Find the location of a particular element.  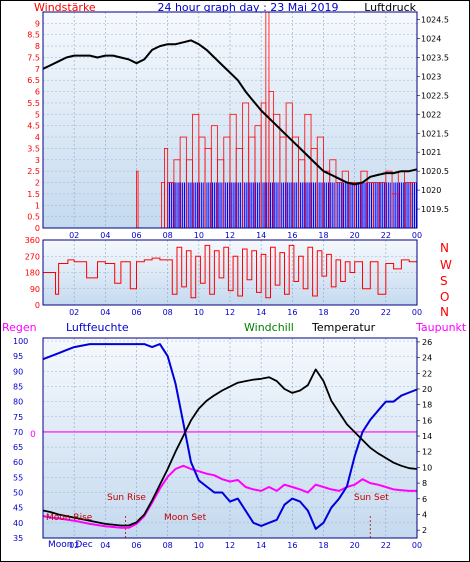

regen-zero-label: 0 is located at coordinates (33, 435).